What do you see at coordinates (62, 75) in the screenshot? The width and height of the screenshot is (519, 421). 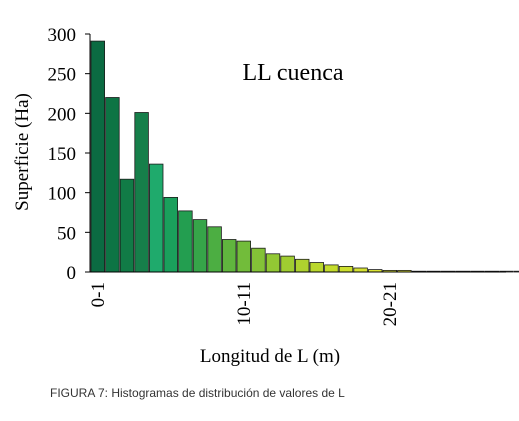 I see `y-tick-label: 250` at bounding box center [62, 75].